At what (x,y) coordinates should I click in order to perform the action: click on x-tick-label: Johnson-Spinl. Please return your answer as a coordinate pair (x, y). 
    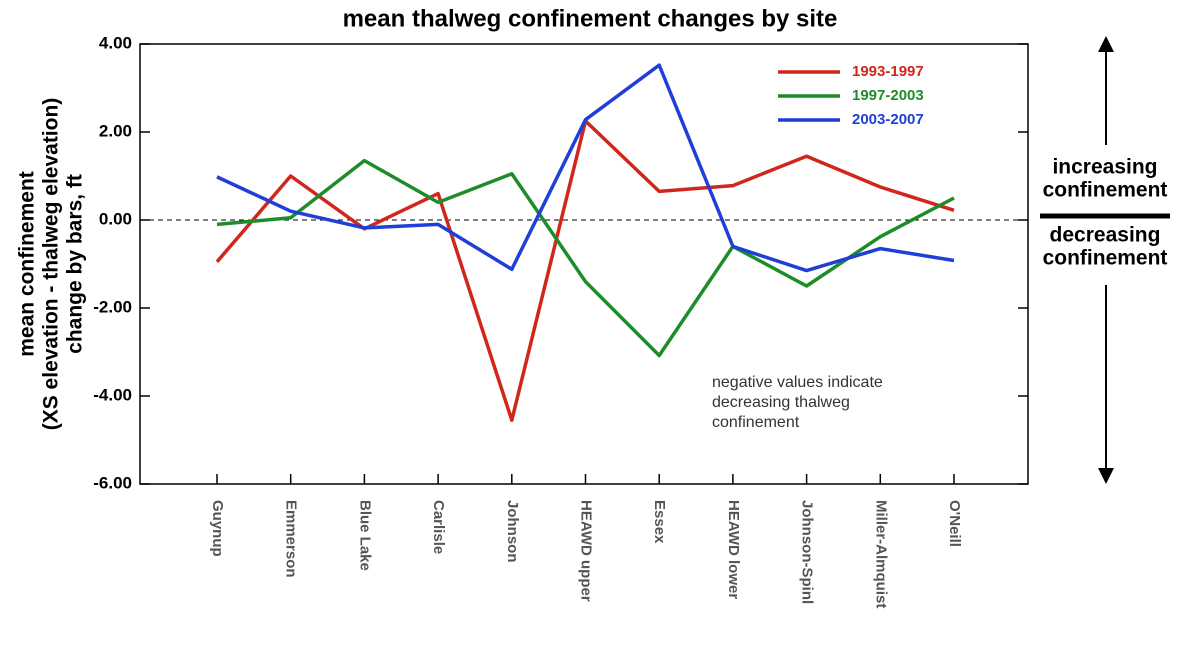
    Looking at the image, I should click on (807, 552).